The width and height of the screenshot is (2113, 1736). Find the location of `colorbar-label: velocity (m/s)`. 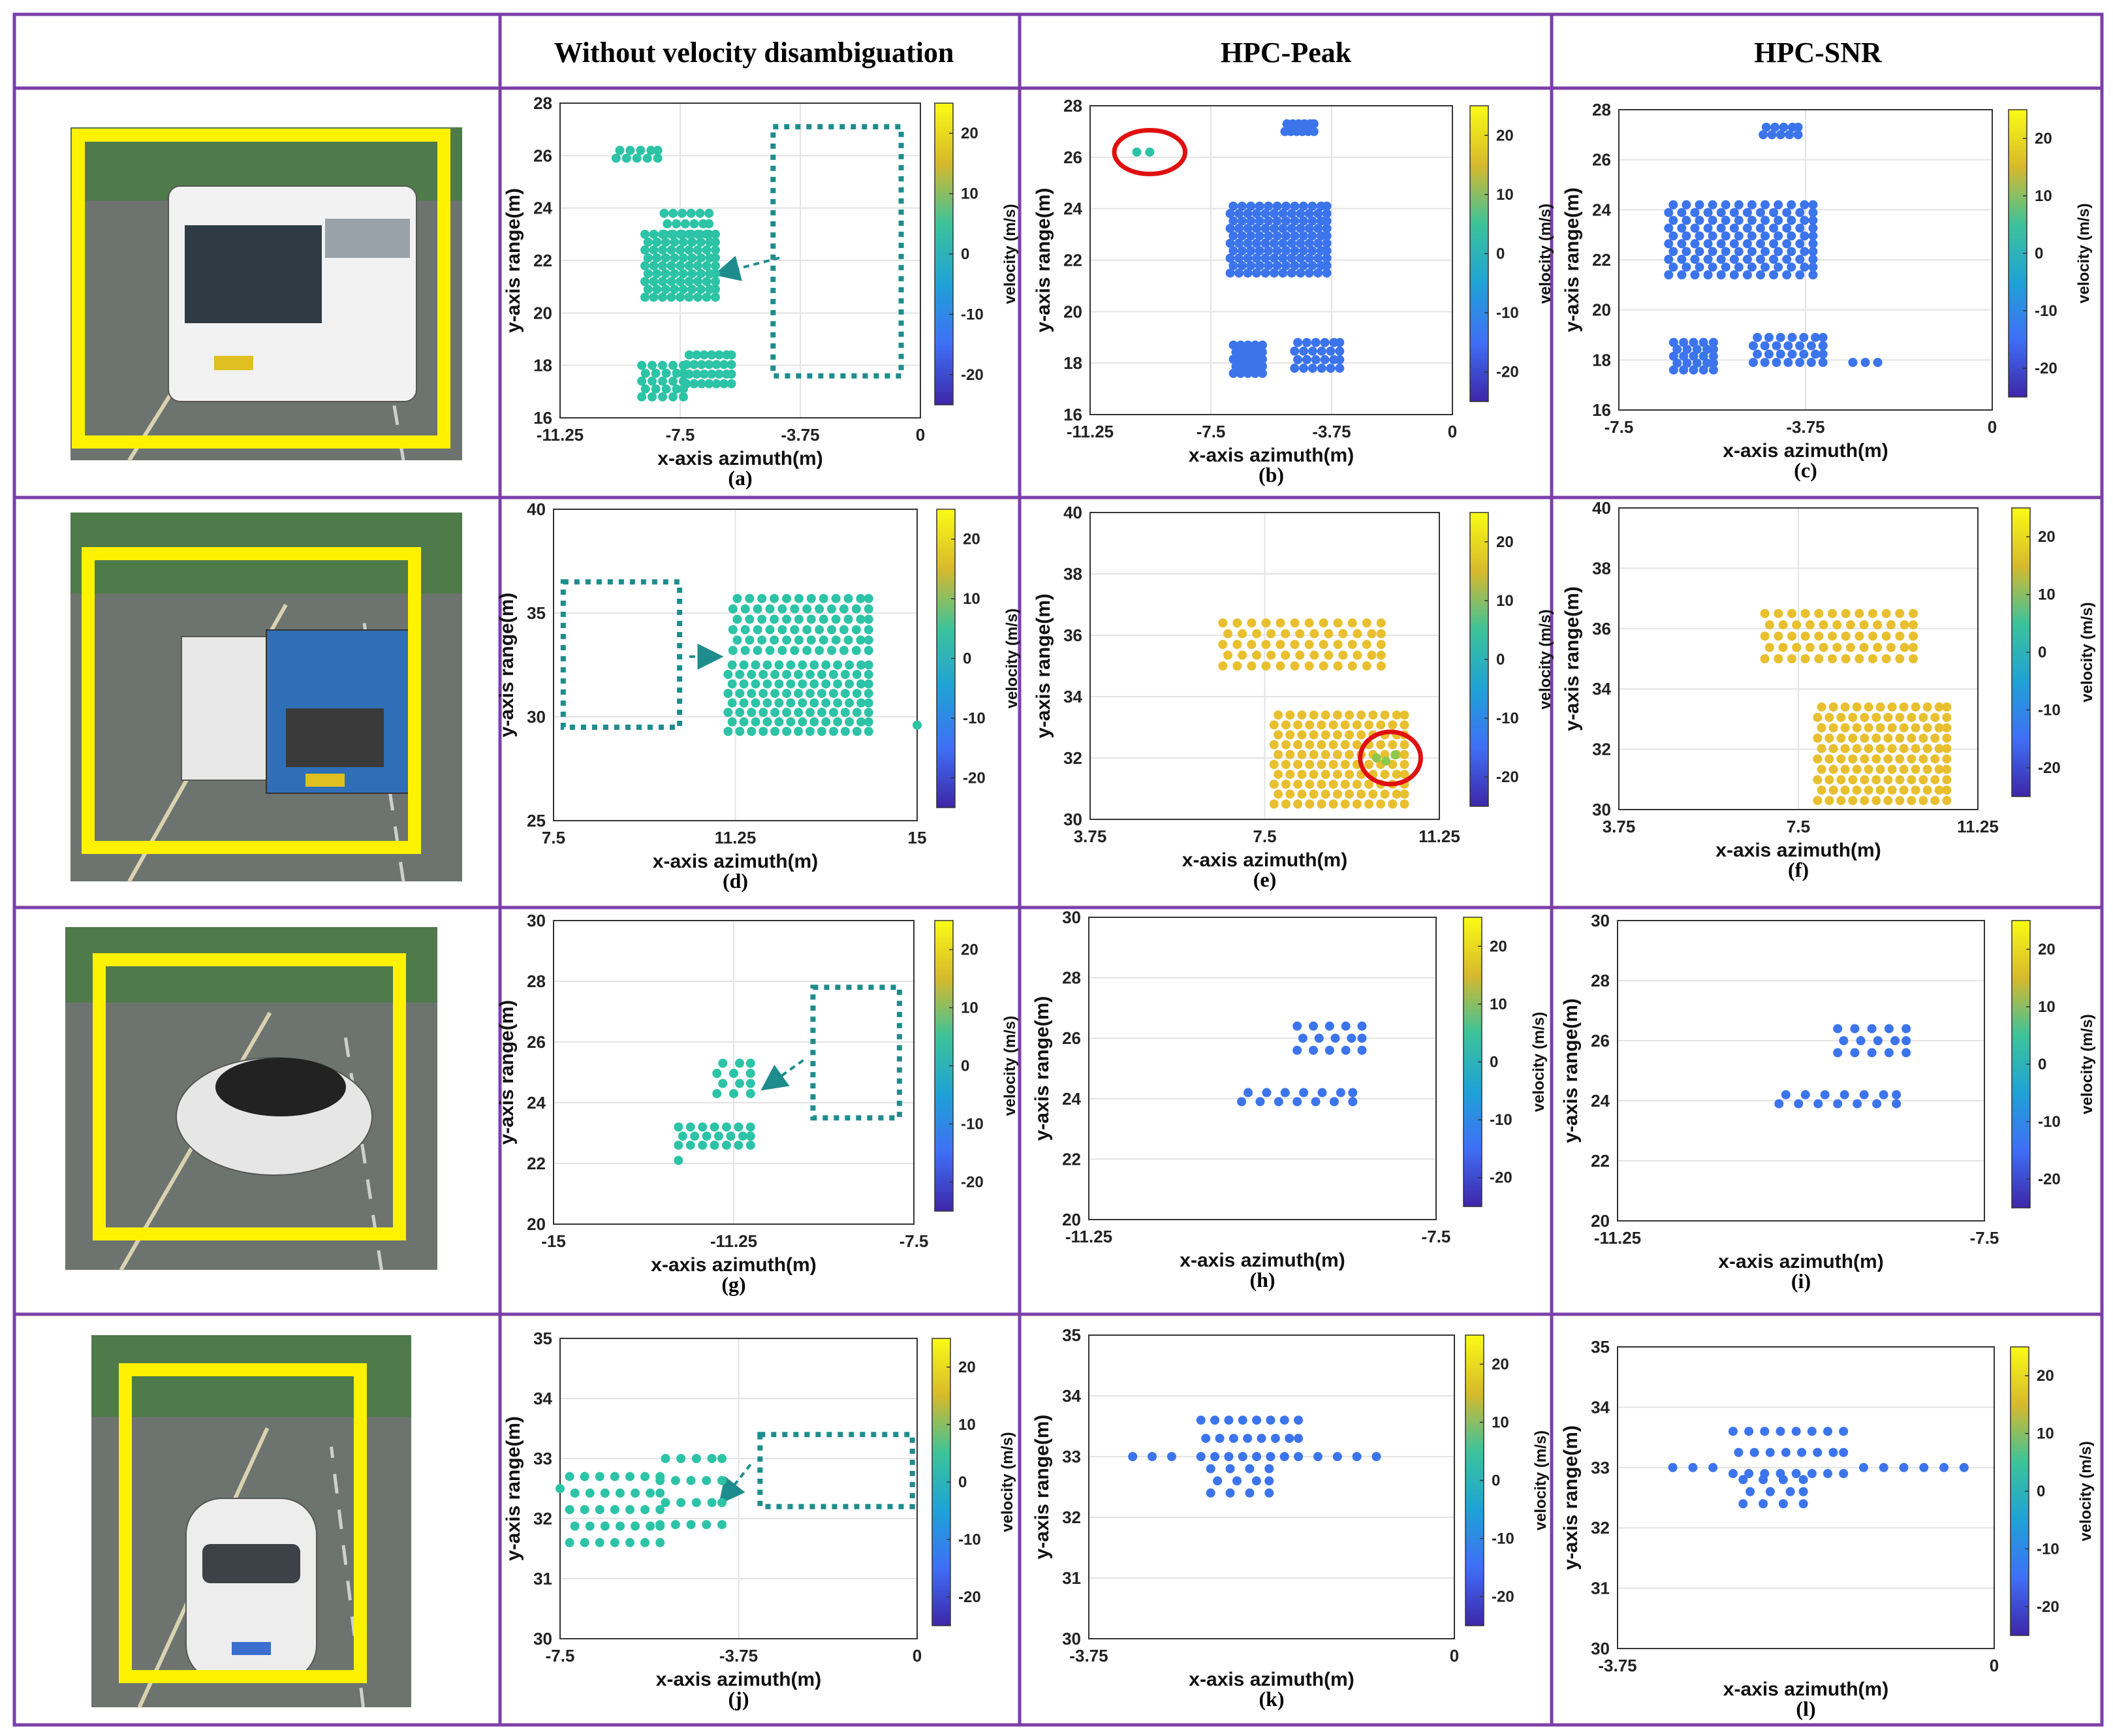

colorbar-label: velocity (m/s) is located at coordinates (1012, 658).